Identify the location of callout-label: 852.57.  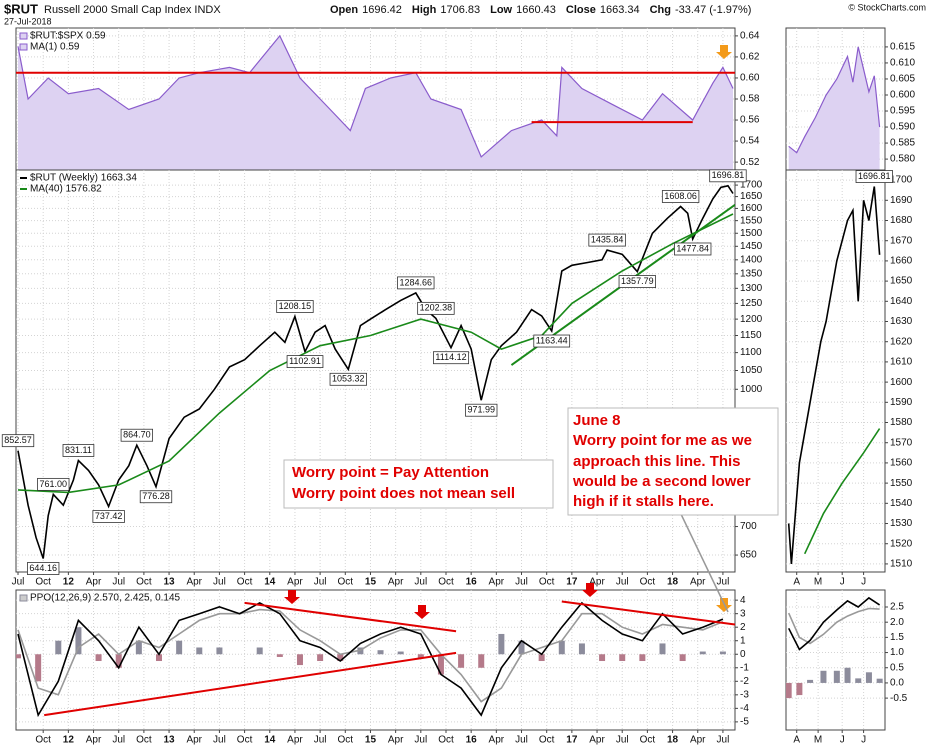
(18, 440).